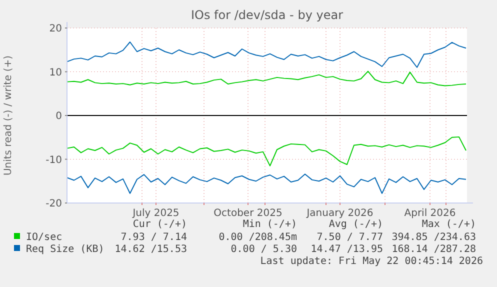 This screenshot has height=287, width=497. I want to click on y-tick-label: 10, so click(55, 72).